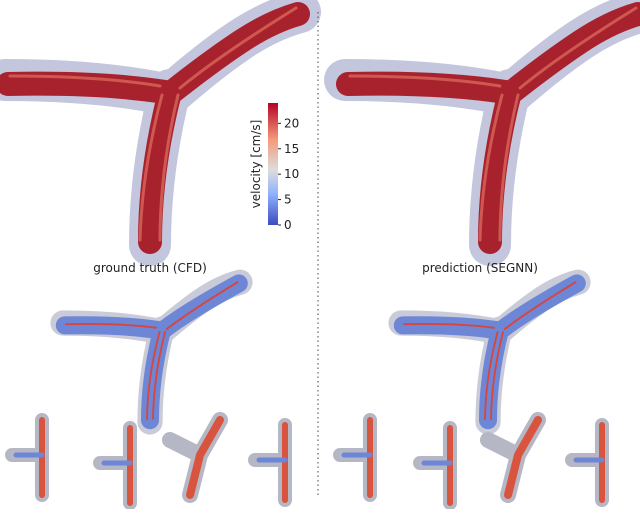 This screenshot has height=513, width=640. Describe the element at coordinates (256, 164) in the screenshot. I see `colorbar-label: velocity [cm/s]` at that location.